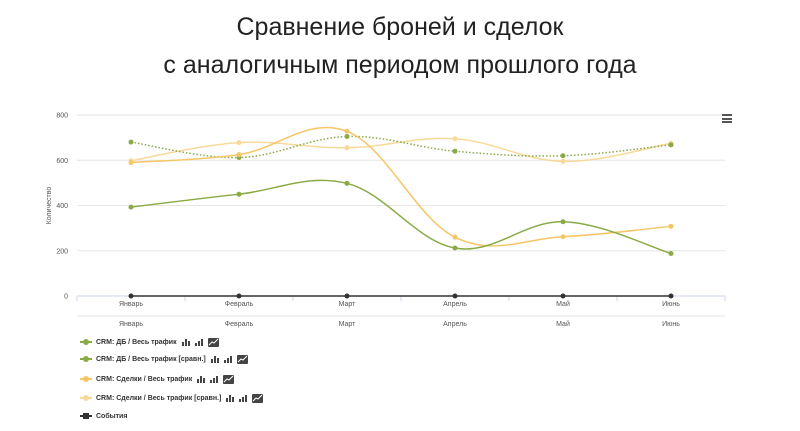 The image size is (800, 431). I want to click on x-tick-label-secondary: Апрель, so click(455, 324).